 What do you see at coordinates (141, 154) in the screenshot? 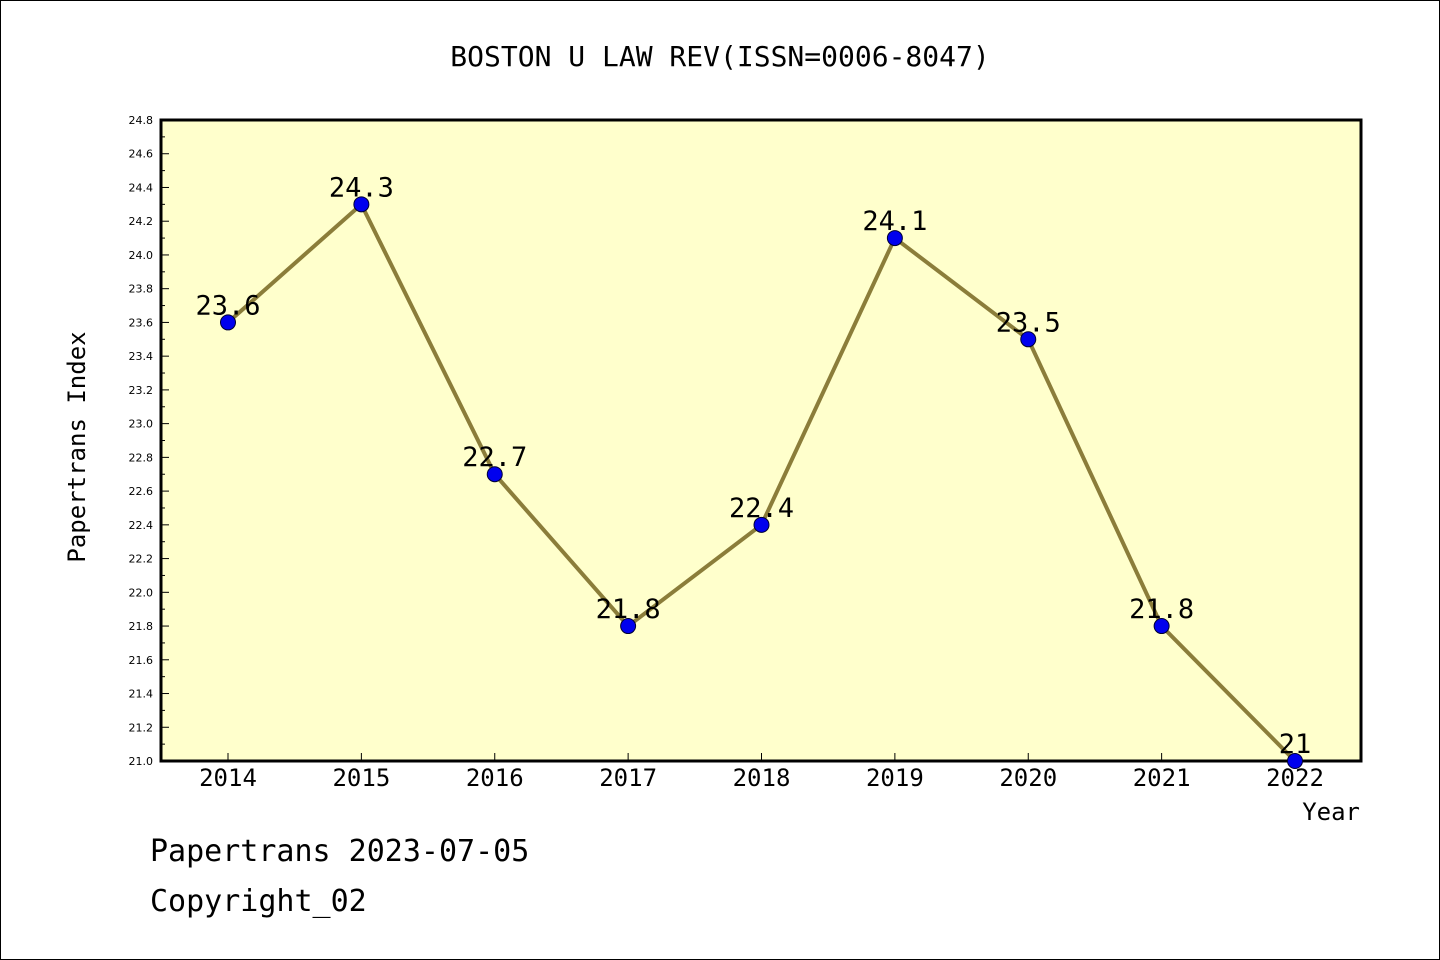
I see `y-tick-label: 24.6` at bounding box center [141, 154].